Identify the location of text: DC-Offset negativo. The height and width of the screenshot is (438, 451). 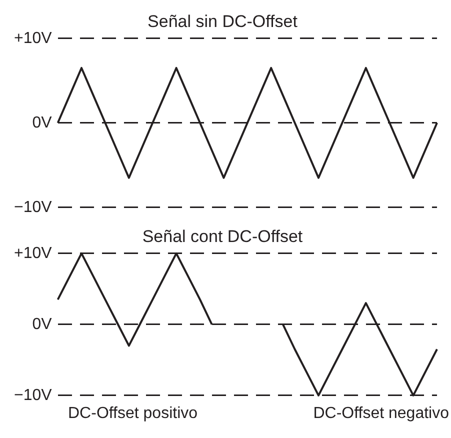
(381, 414).